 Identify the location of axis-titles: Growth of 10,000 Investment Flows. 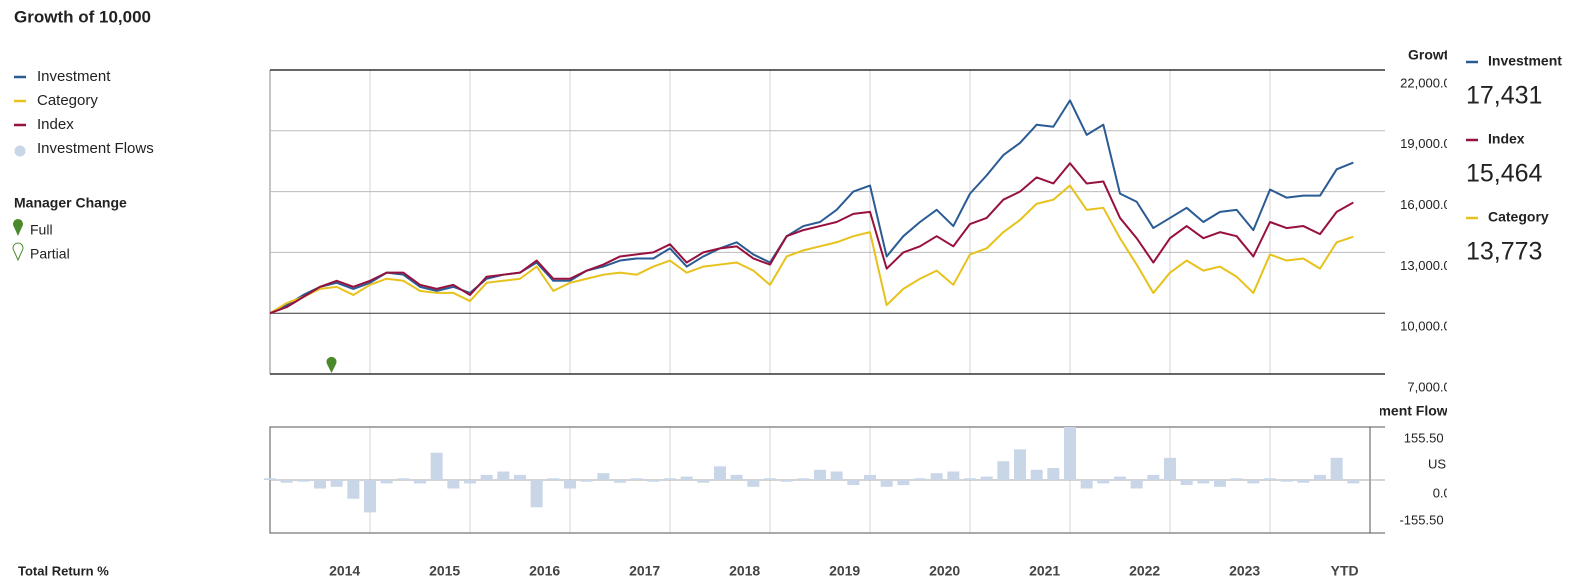
(1450, 233).